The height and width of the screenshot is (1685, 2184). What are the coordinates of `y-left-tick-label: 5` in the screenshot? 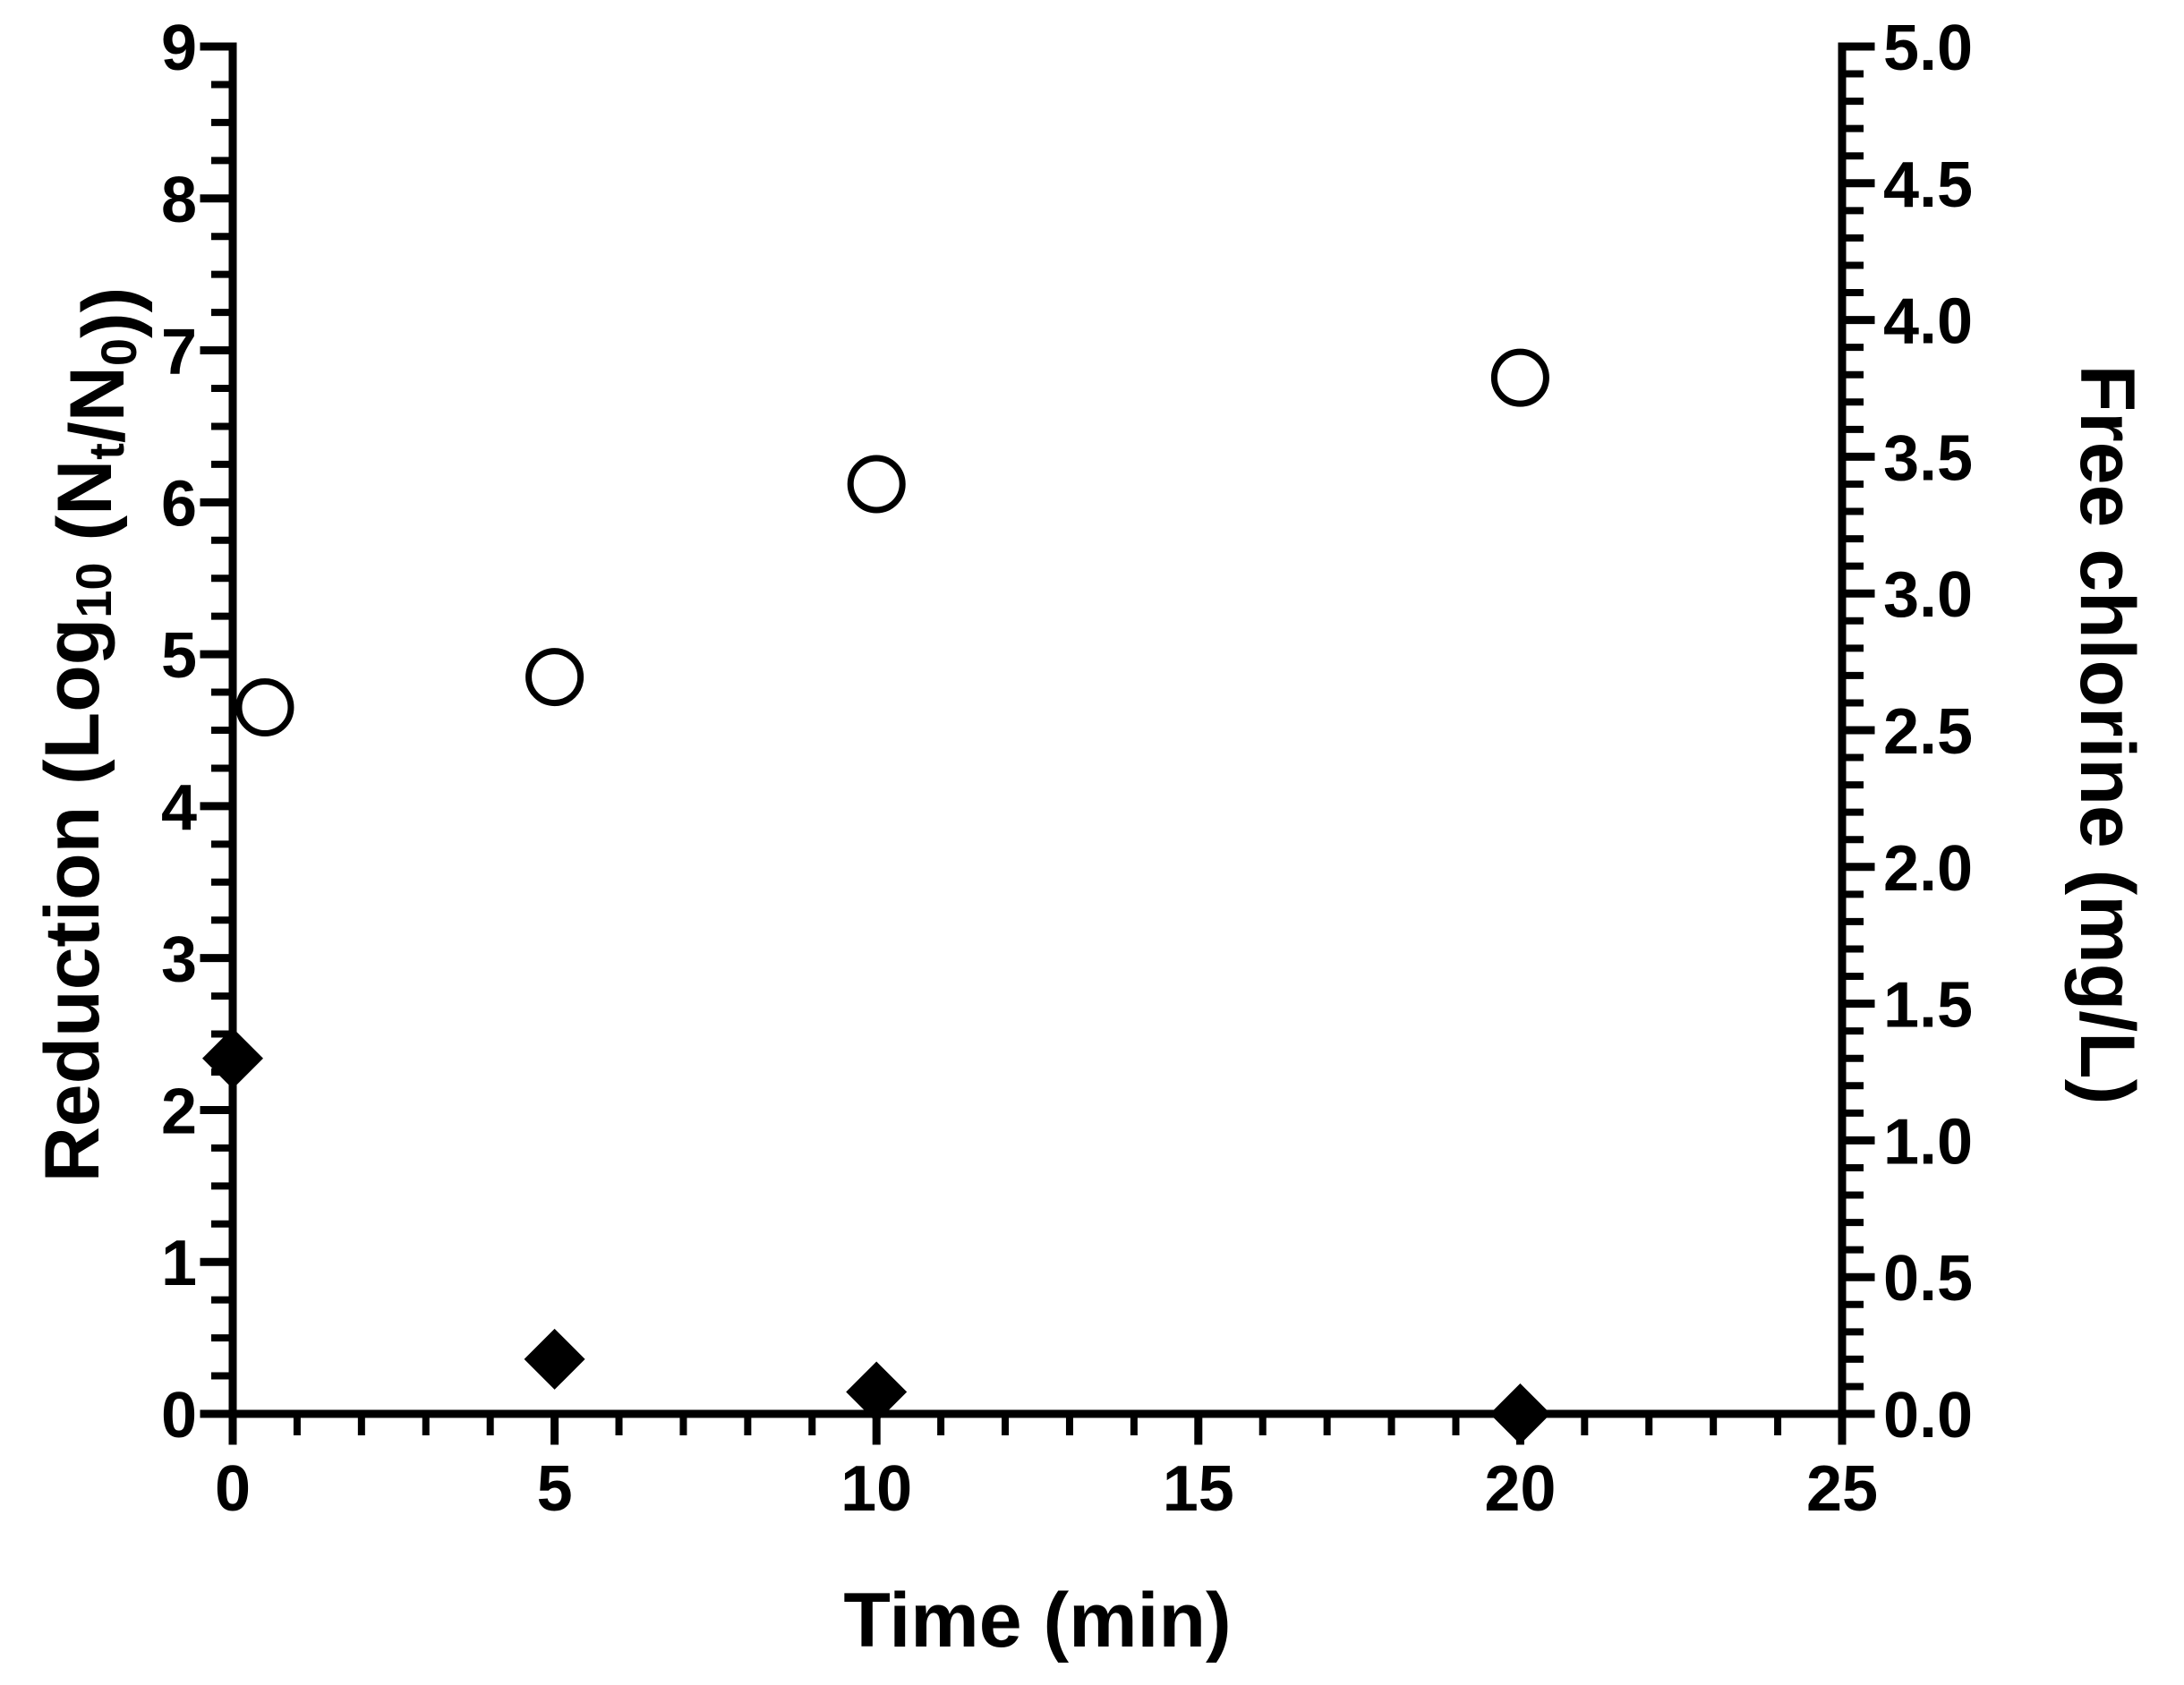 It's located at (179, 656).